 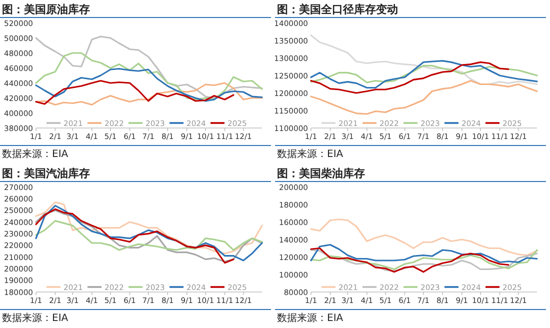 I want to click on chart-title: 图：美国原油库存, so click(x=46, y=9).